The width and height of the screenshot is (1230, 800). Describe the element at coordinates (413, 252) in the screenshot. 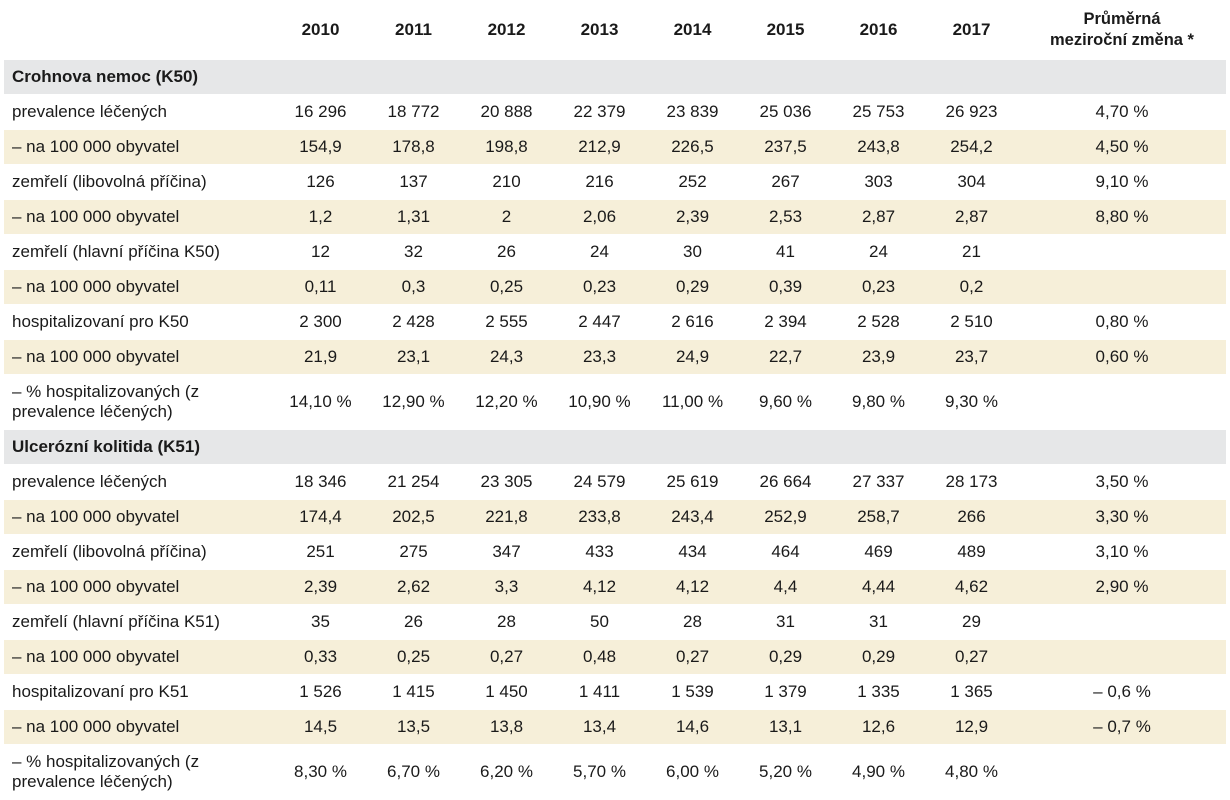

I see `value-cell: 32` at that location.